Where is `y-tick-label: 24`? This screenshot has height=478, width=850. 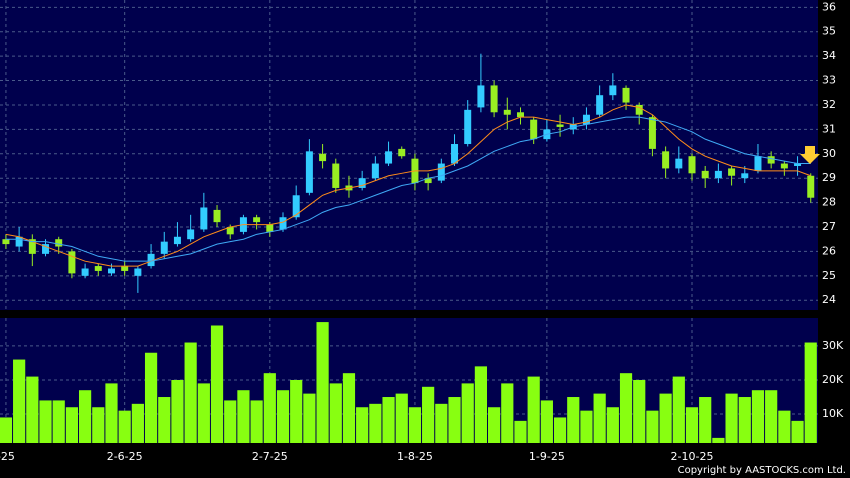
y-tick-label: 24 is located at coordinates (829, 299).